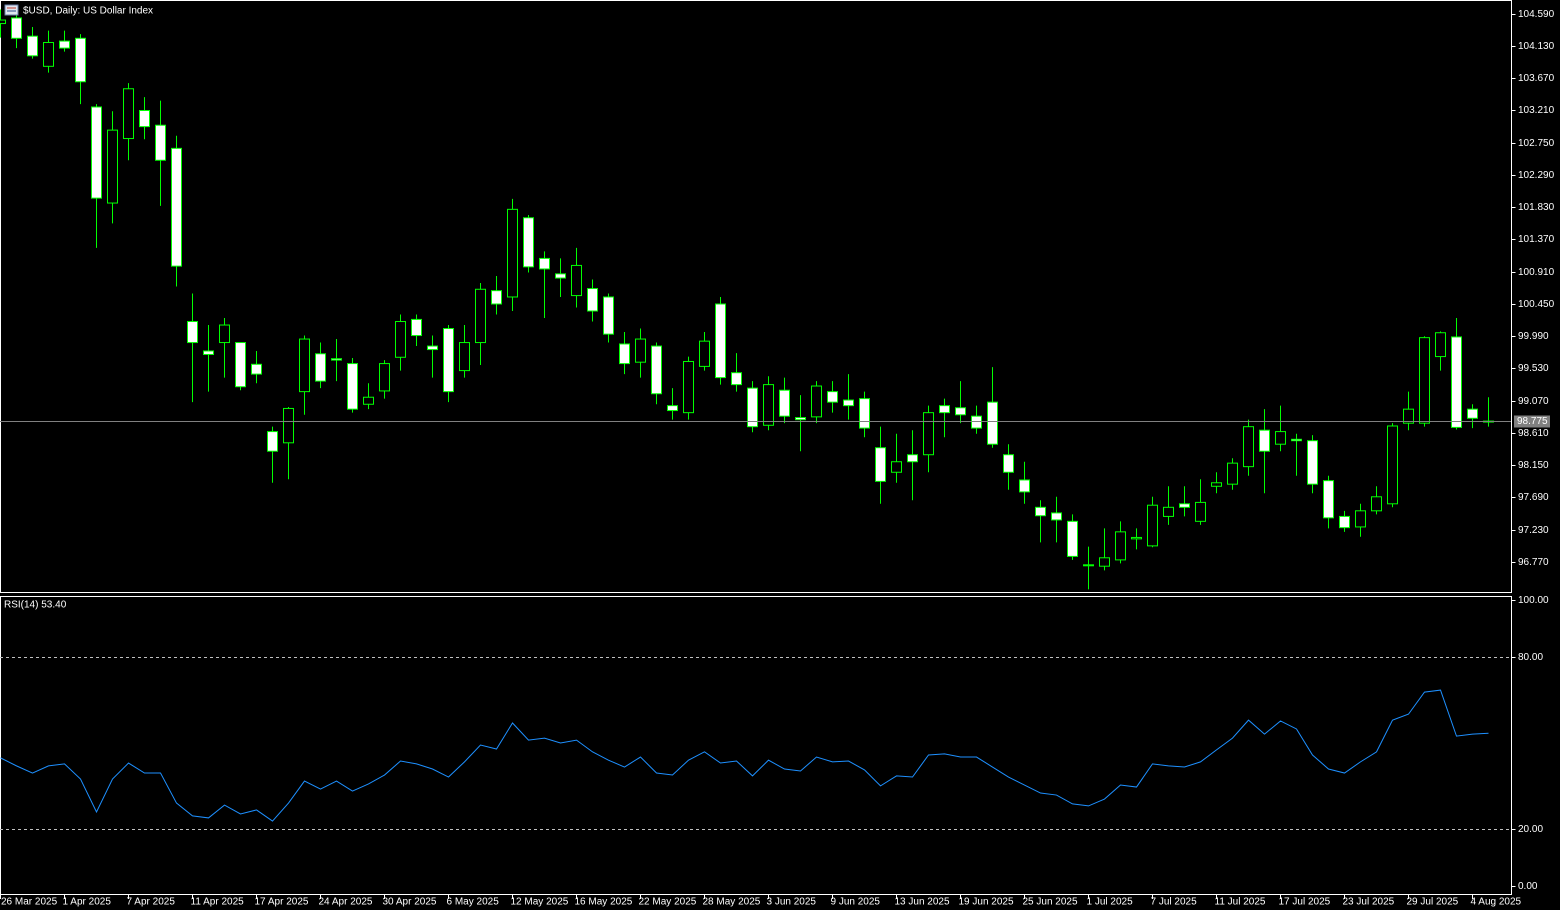 The height and width of the screenshot is (910, 1560). What do you see at coordinates (922, 902) in the screenshot?
I see `x-tick-label: 13 Jun 2025` at bounding box center [922, 902].